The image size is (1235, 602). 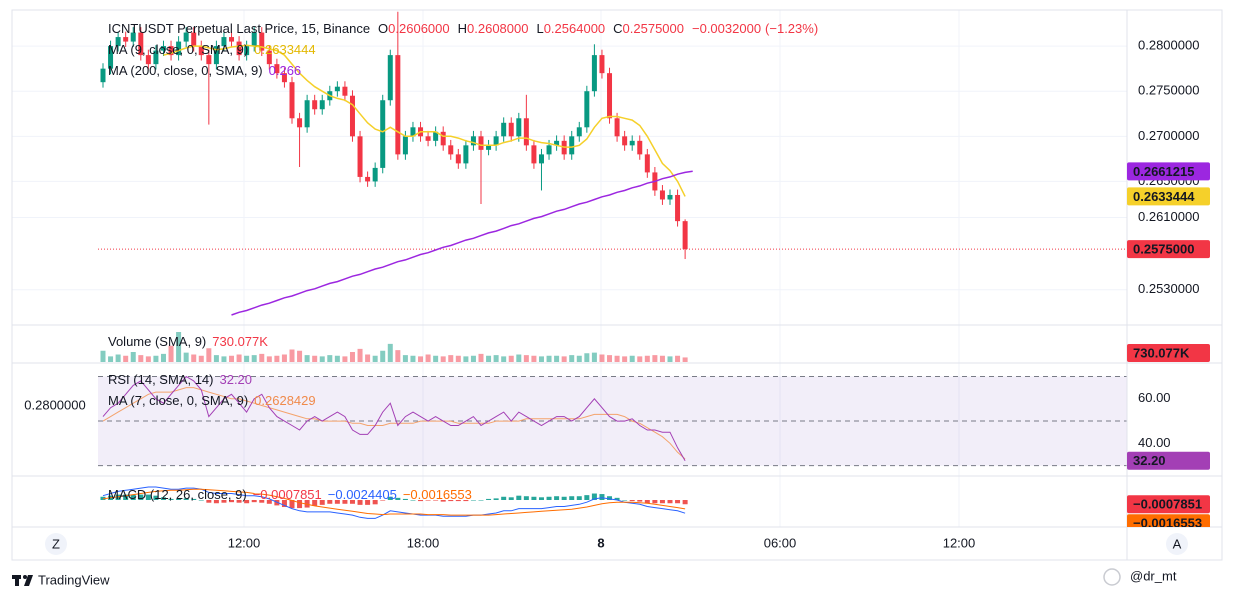 I want to click on scale-button-label: A, so click(x=1177, y=543).